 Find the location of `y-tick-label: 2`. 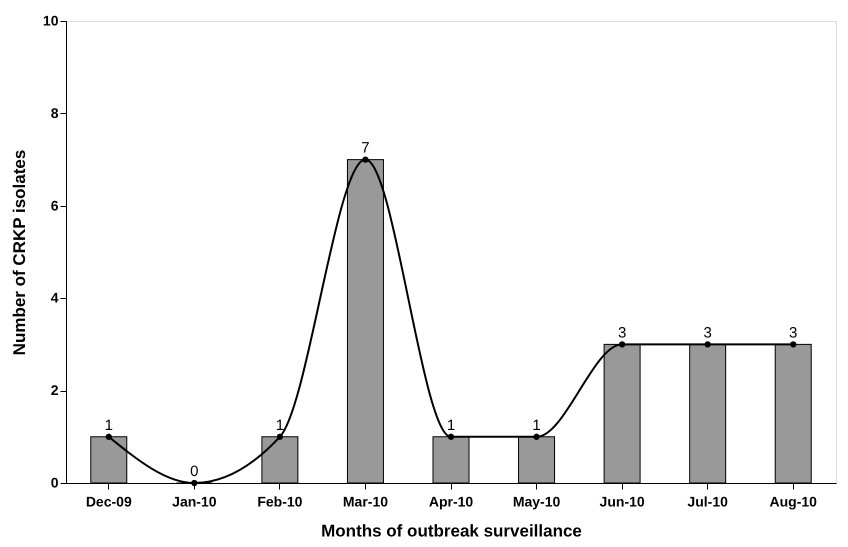

y-tick-label: 2 is located at coordinates (54, 390).